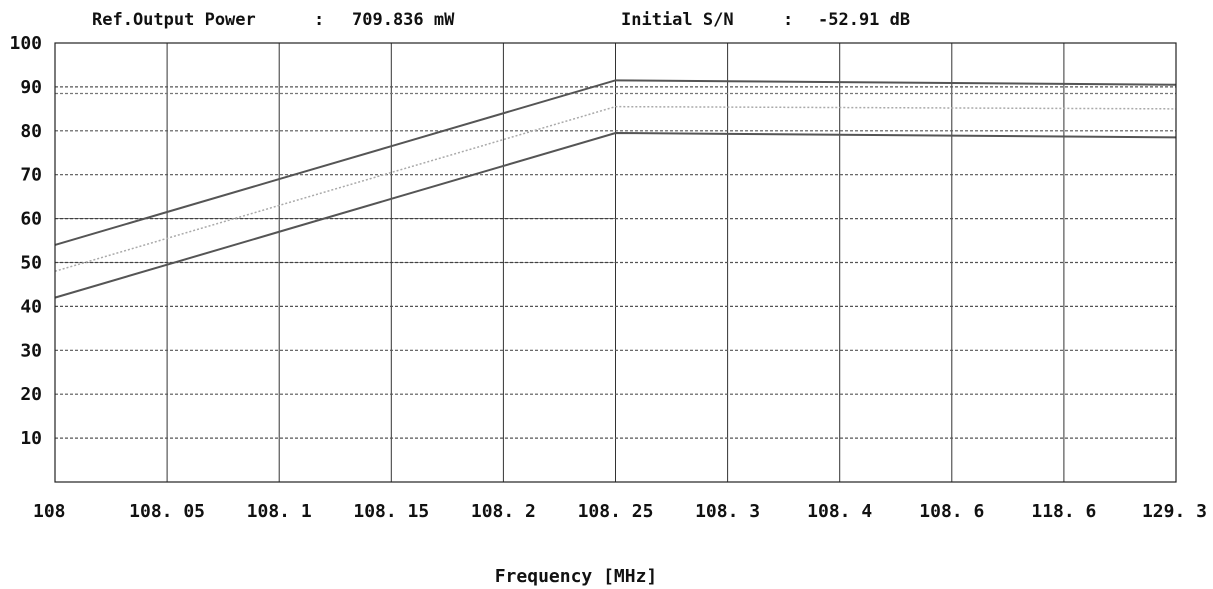 Image resolution: width=1213 pixels, height=589 pixels. Describe the element at coordinates (31, 219) in the screenshot. I see `y-tick-label: 60` at that location.